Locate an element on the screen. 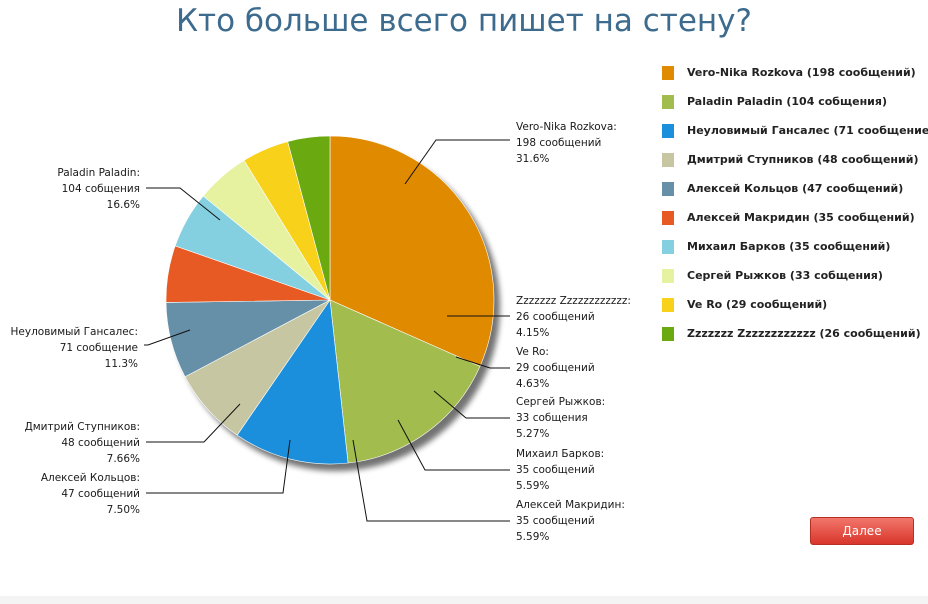 Image resolution: width=928 pixels, height=604 pixels. legend-item: Paladin Paladin (104 собщения) is located at coordinates (795, 101).